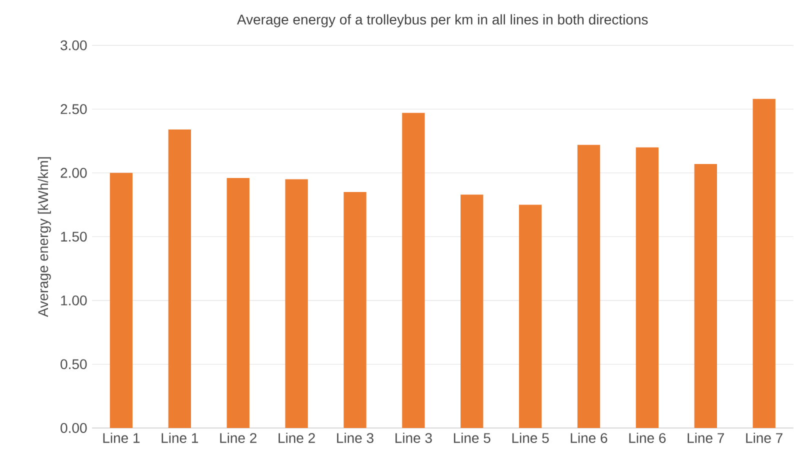  What do you see at coordinates (73, 45) in the screenshot?
I see `y-tick-label: 3.00` at bounding box center [73, 45].